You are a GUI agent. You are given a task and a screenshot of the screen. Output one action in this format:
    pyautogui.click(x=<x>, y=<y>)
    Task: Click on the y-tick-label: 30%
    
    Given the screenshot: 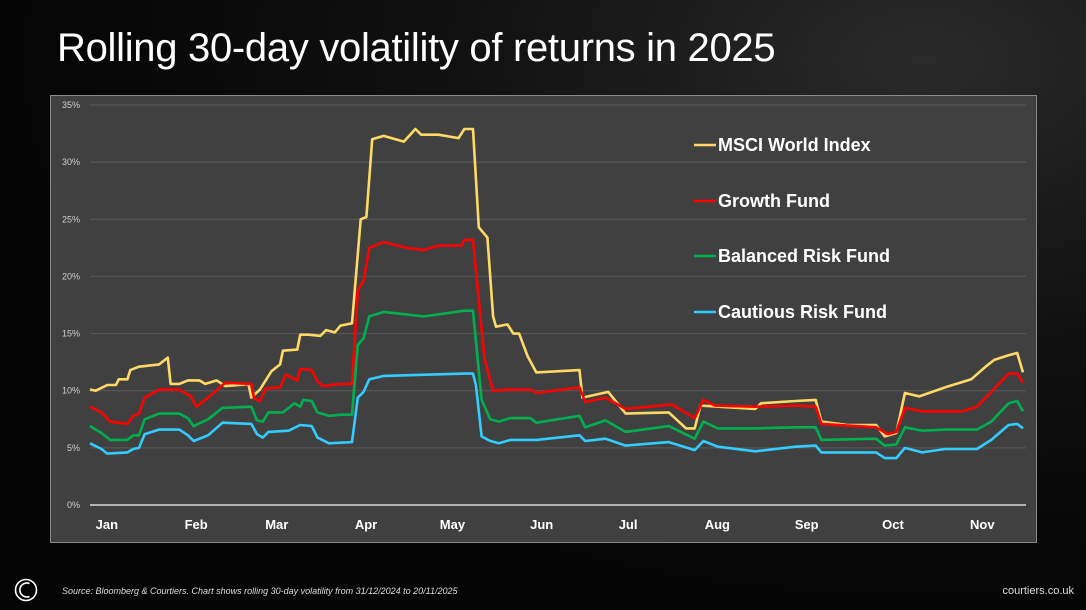 What is the action you would take?
    pyautogui.click(x=71, y=162)
    